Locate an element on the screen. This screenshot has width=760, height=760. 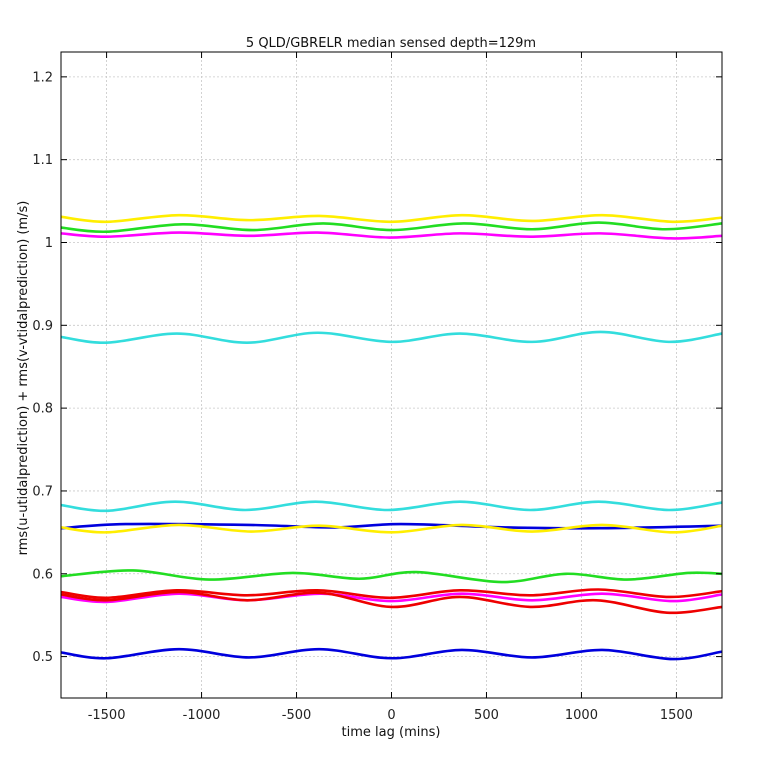
series-line-magenta-high is located at coordinates (391, 235).